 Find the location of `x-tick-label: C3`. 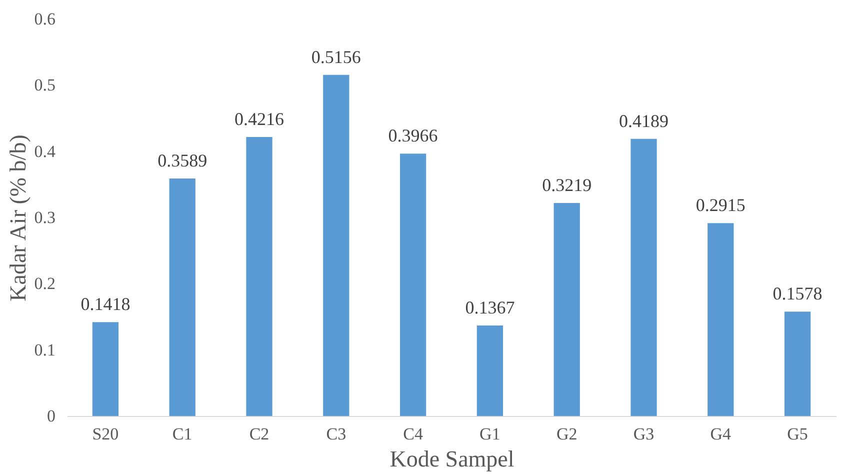

x-tick-label: C3 is located at coordinates (336, 434).